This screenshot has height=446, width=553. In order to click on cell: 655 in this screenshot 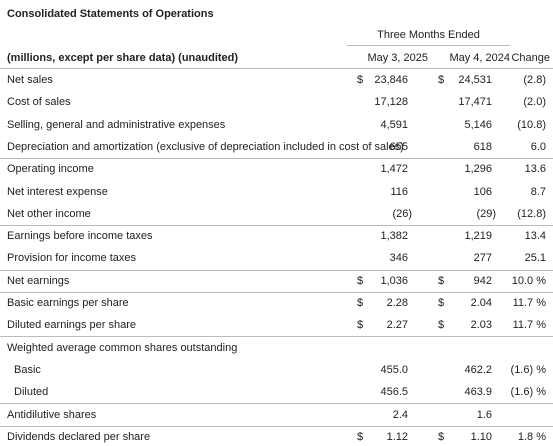, I will do `click(398, 146)`.